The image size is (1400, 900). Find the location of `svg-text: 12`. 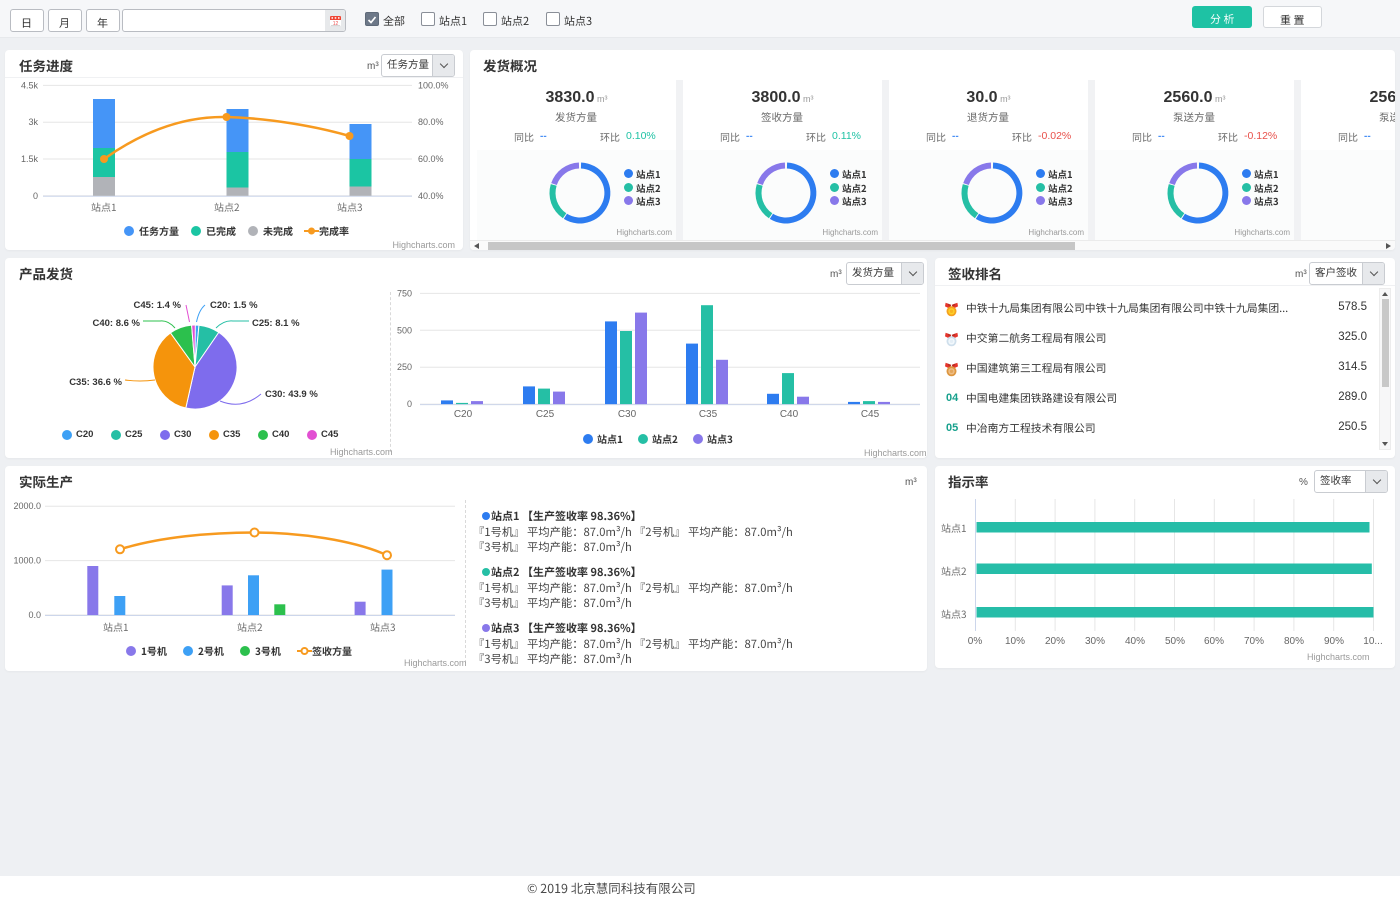

svg-text: 12 is located at coordinates (335, 24).